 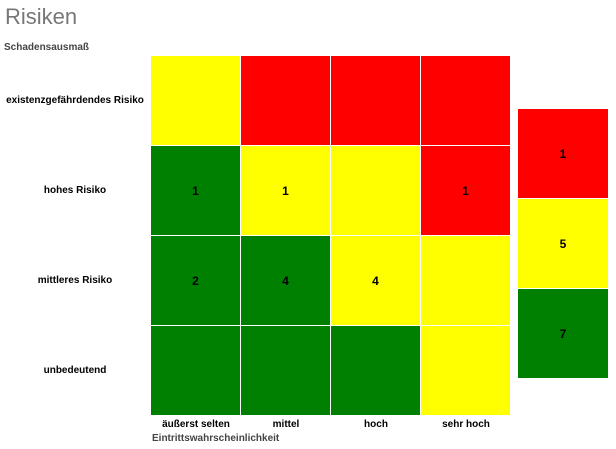 I want to click on column-label: mittel, so click(x=286, y=424).